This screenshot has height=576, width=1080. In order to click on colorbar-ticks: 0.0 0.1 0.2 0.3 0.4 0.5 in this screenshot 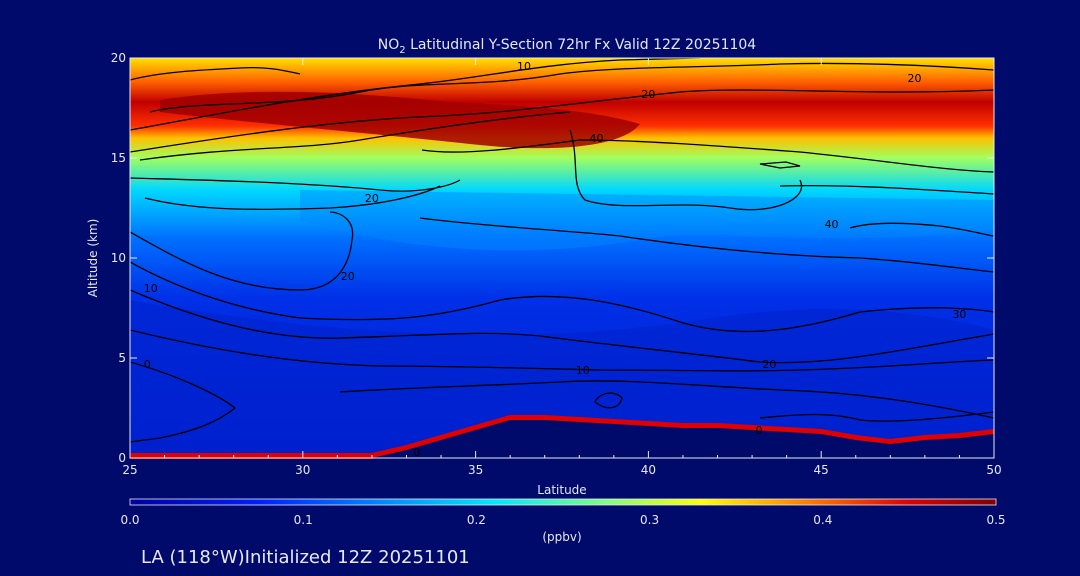, I will do `click(562, 520)`.